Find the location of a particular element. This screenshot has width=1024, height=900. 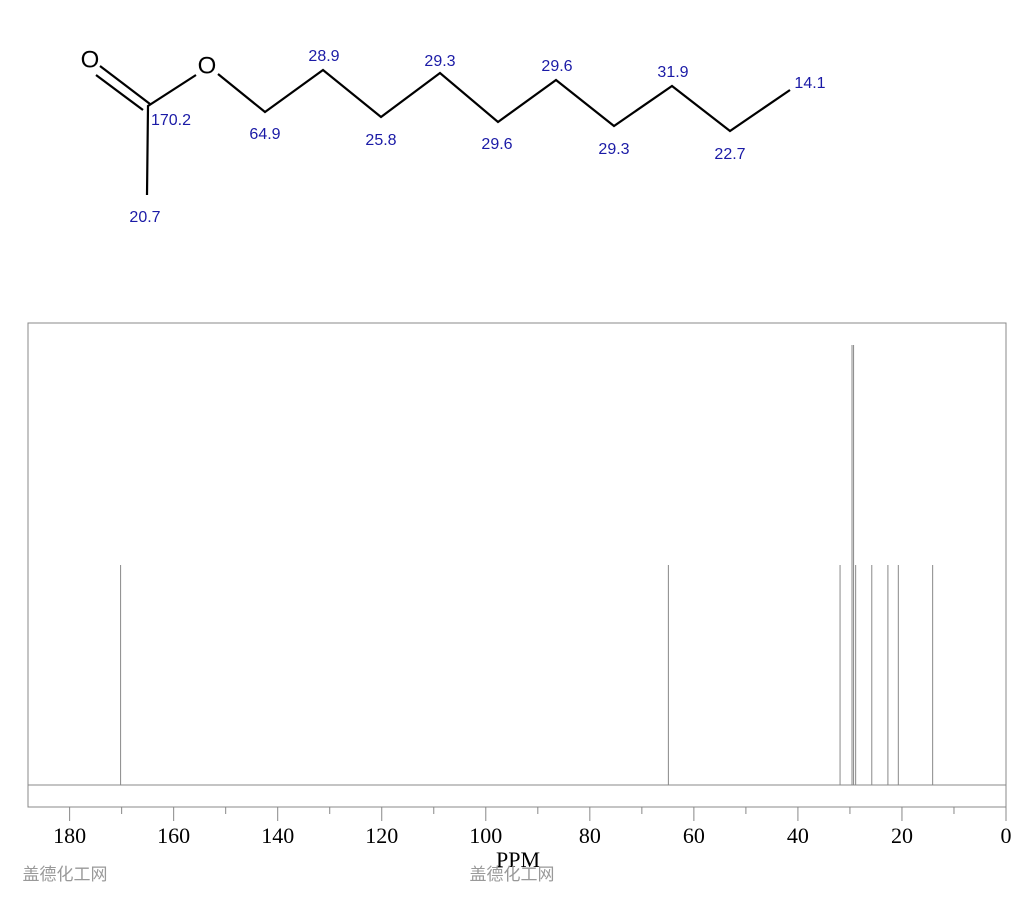

x-tick-label: 20 is located at coordinates (902, 835).